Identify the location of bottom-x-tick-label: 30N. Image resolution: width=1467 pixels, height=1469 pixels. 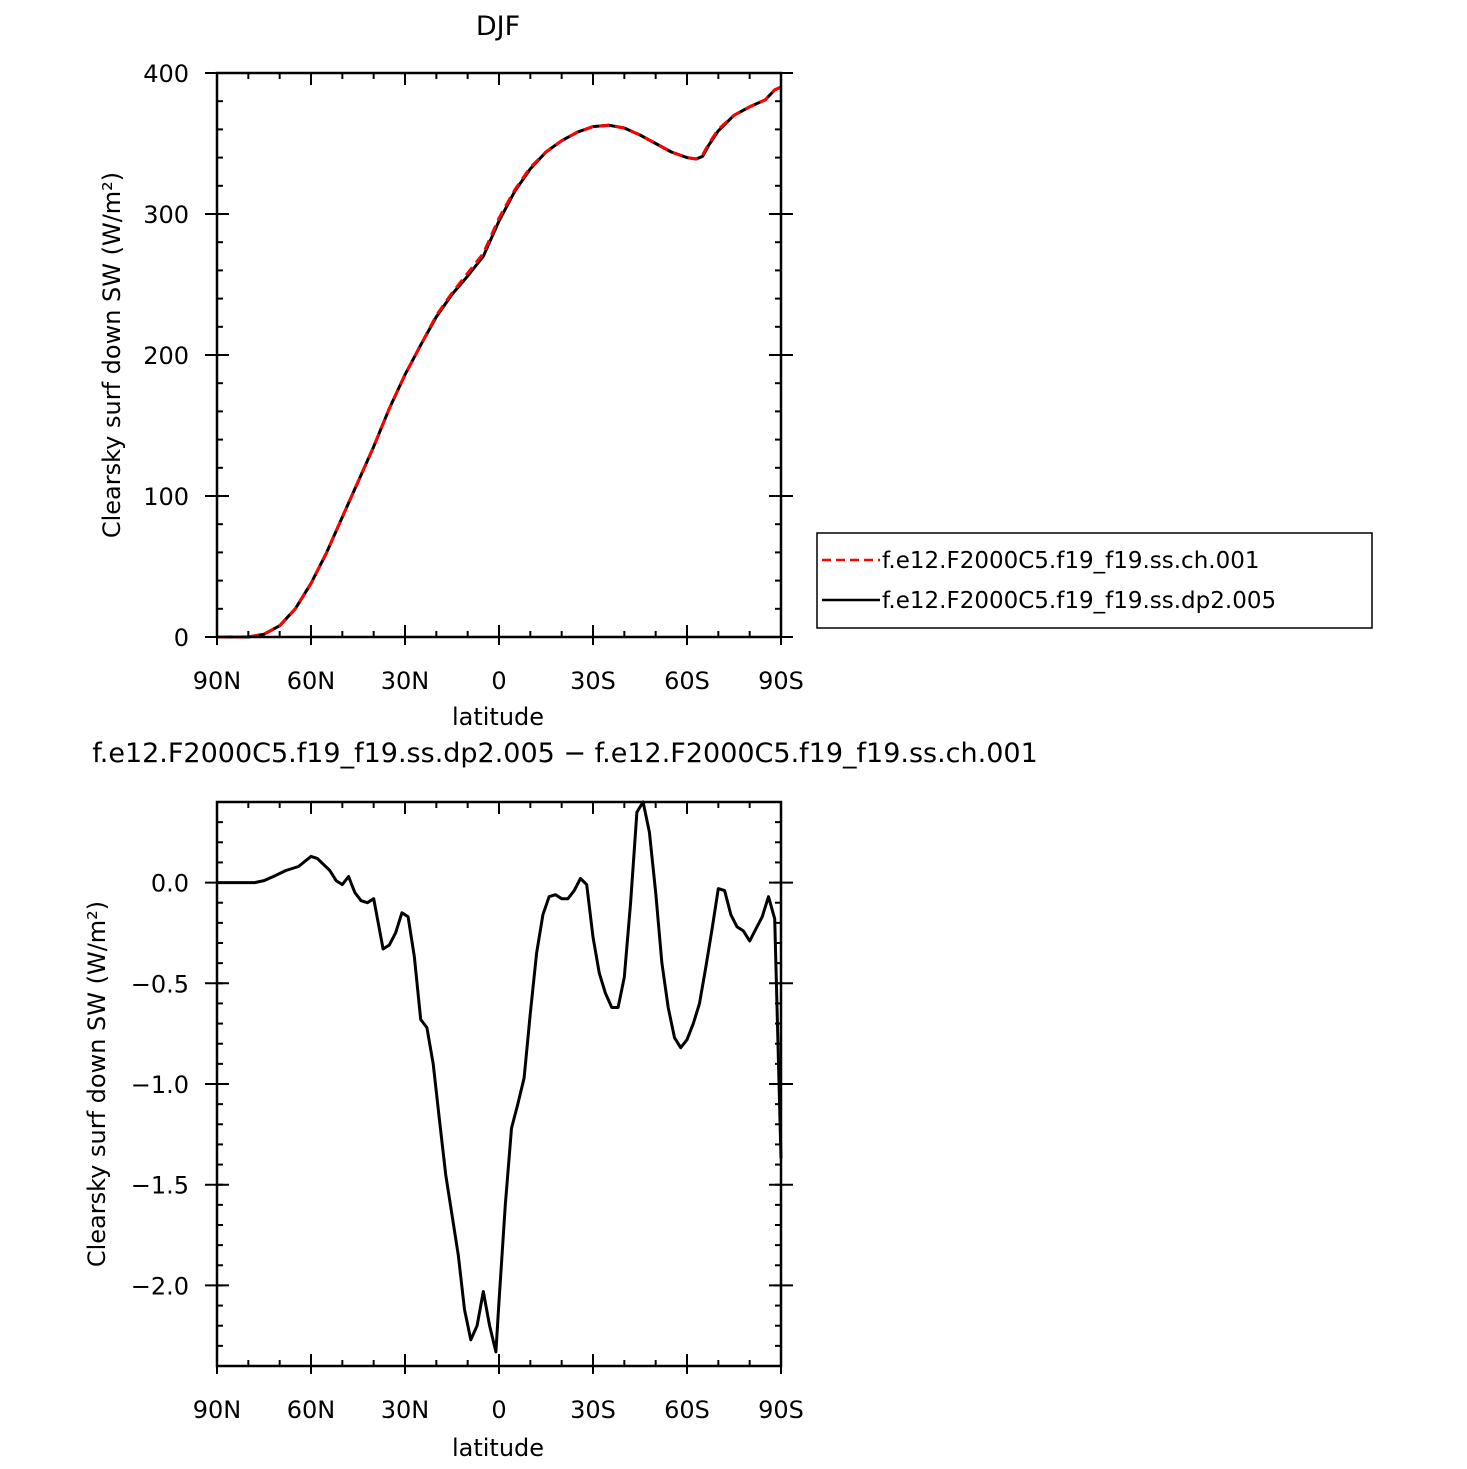
(405, 1410).